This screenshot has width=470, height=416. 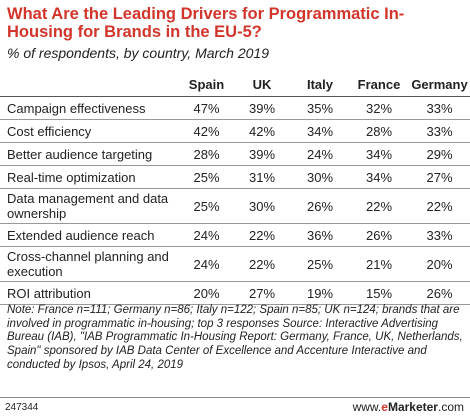 What do you see at coordinates (90, 293) in the screenshot?
I see `row-label: ROI attribution` at bounding box center [90, 293].